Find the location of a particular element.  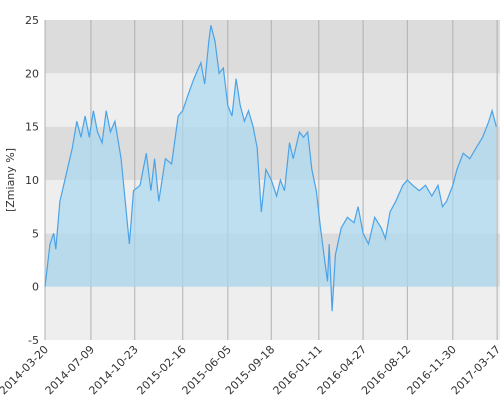

y-tick-label: -5 is located at coordinates (33, 340).